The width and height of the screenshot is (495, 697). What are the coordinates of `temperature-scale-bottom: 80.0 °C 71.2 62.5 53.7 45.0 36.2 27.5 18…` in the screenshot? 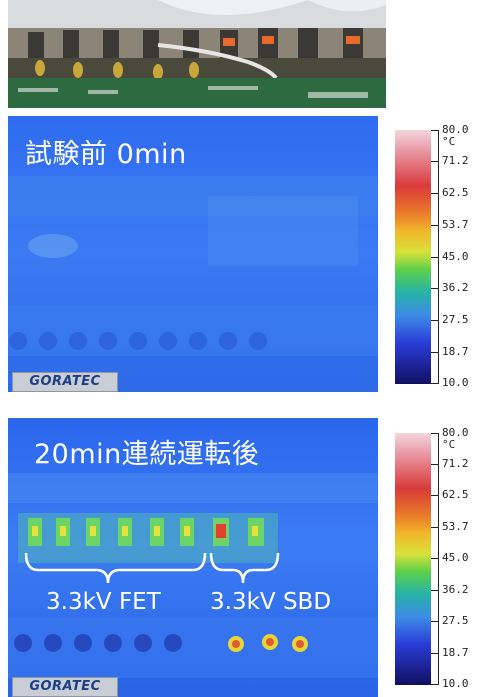 It's located at (440, 560).